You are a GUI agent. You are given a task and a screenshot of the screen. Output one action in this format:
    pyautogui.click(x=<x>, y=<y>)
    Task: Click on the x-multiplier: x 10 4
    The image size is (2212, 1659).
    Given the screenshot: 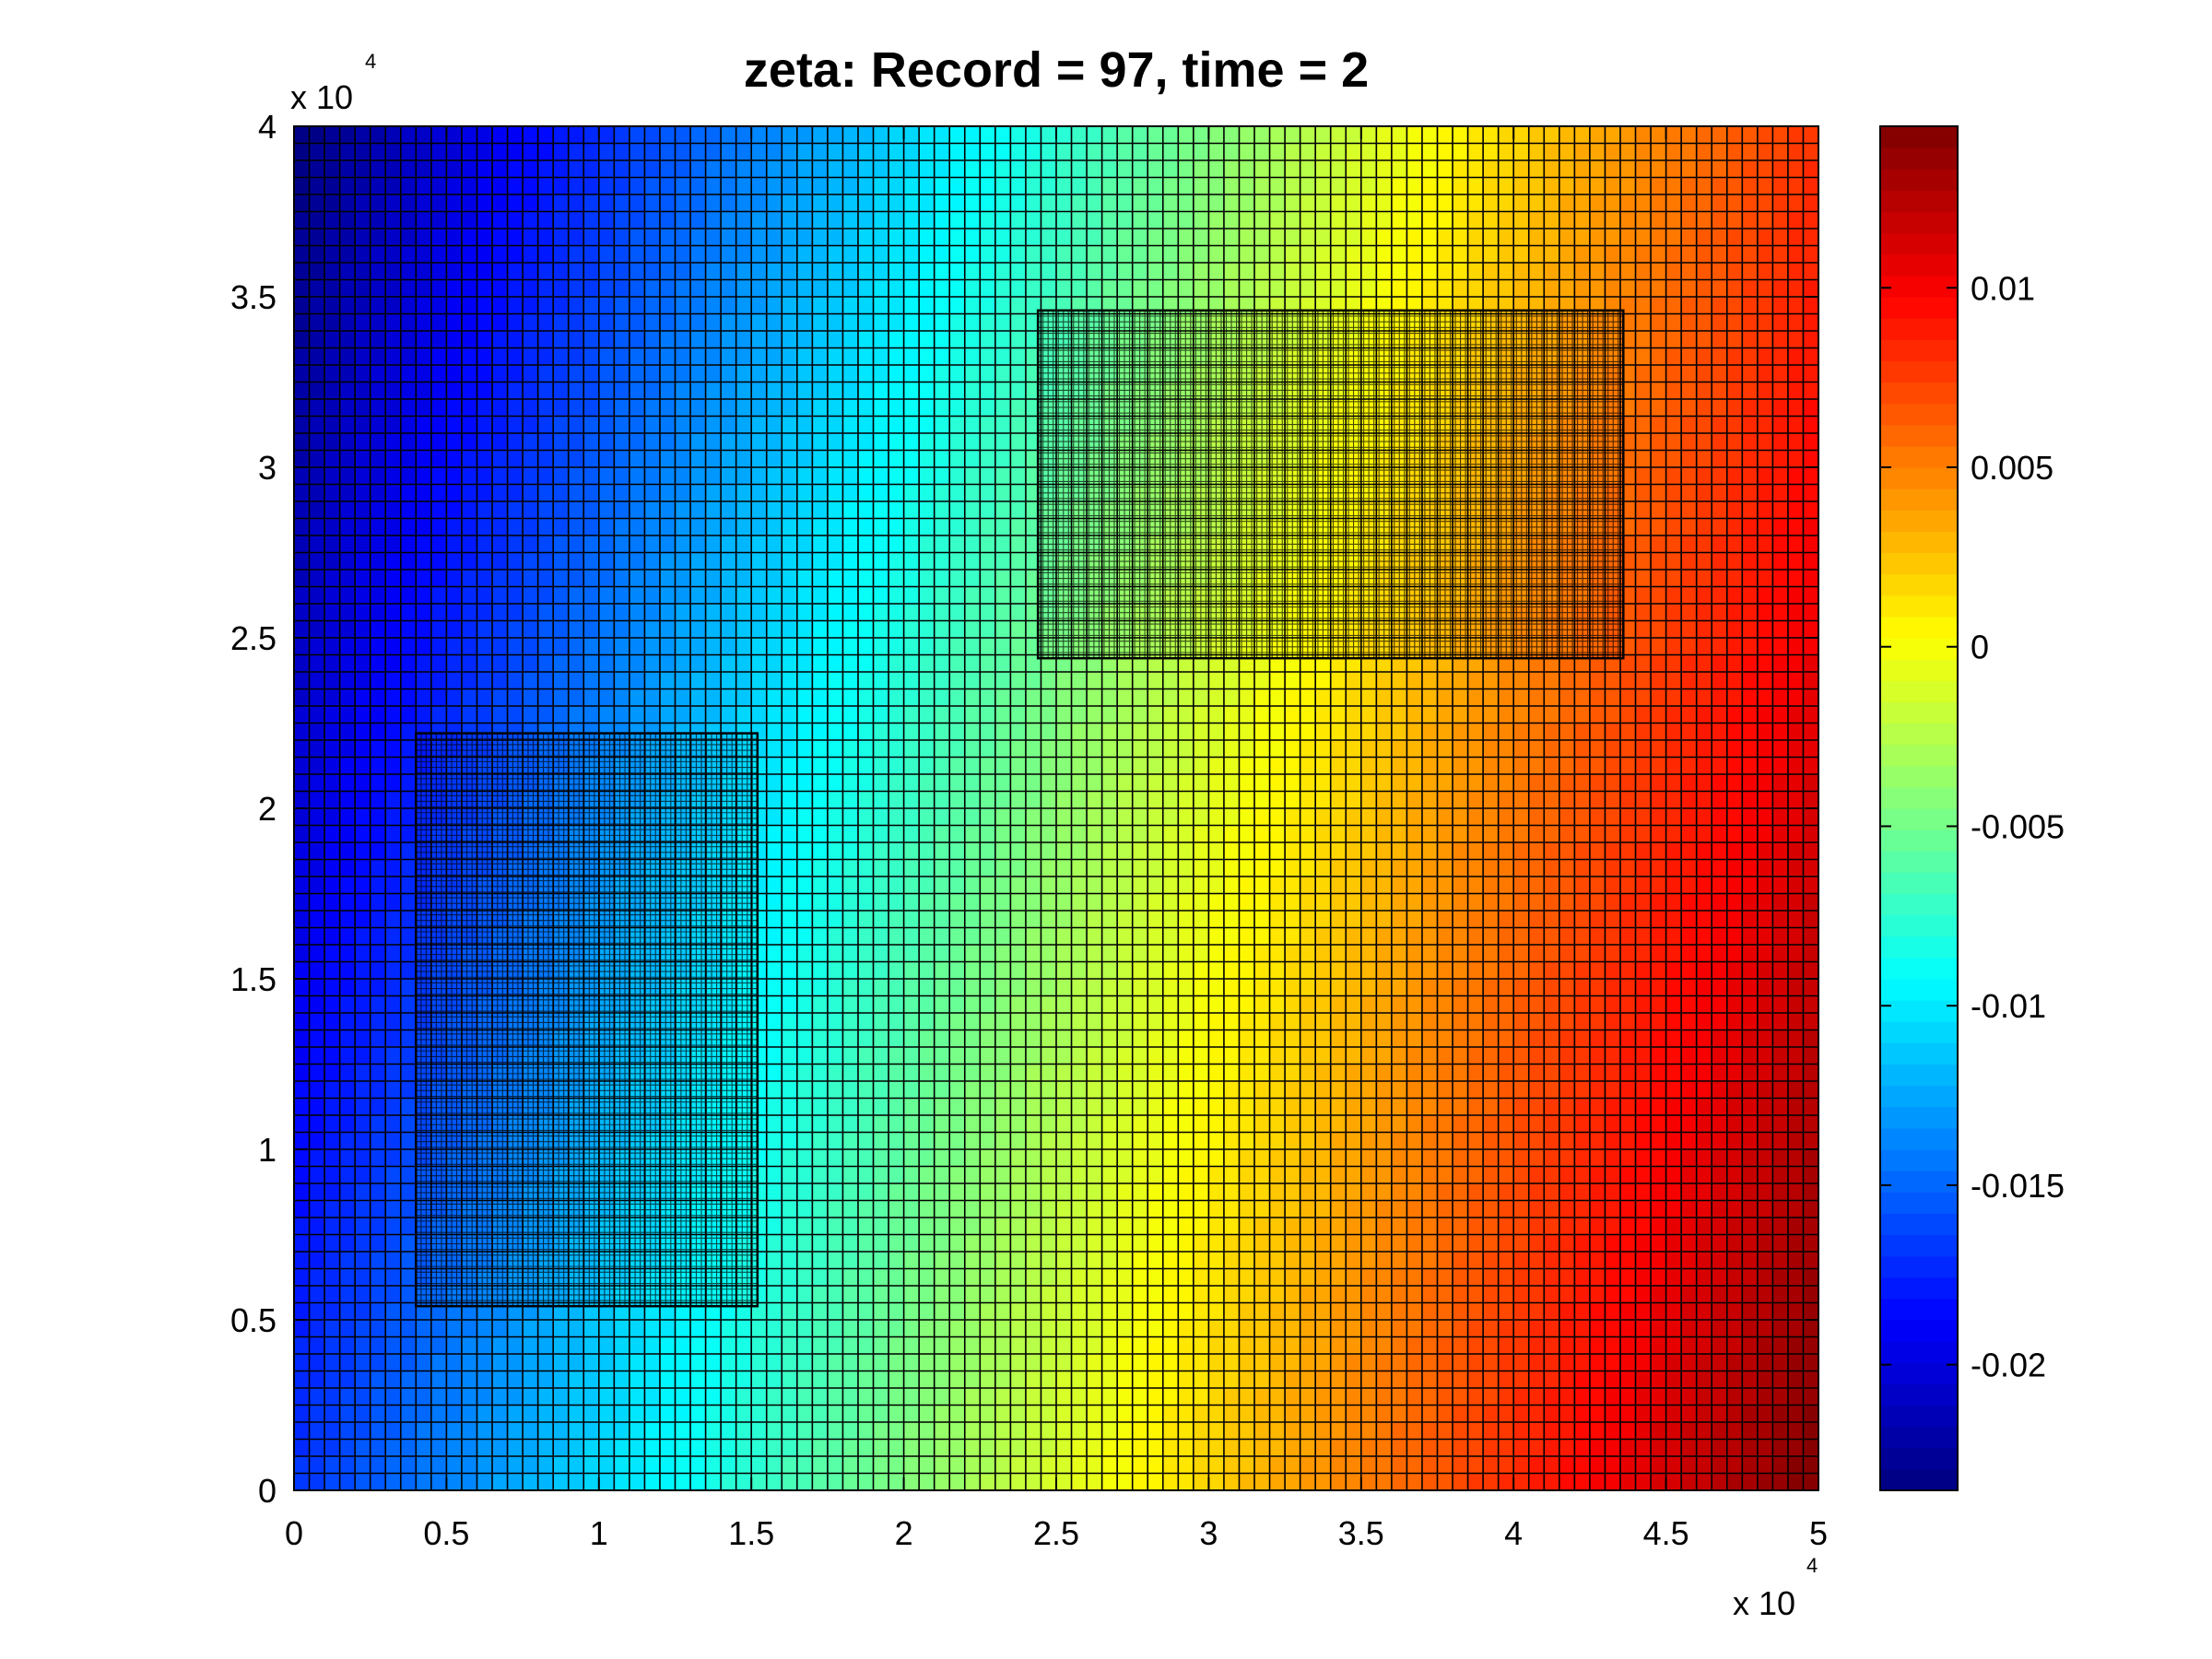 What is the action you would take?
    pyautogui.click(x=1775, y=1588)
    